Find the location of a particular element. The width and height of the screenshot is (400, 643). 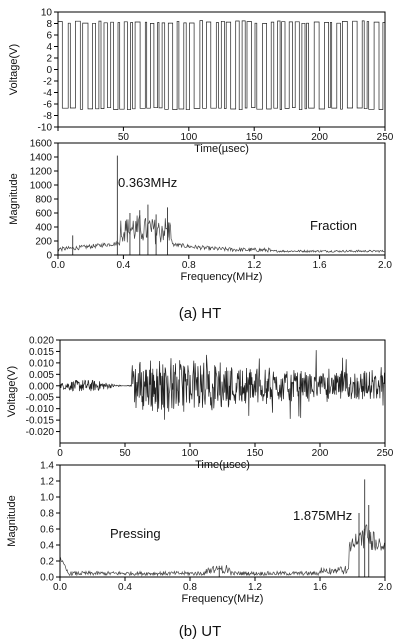

ht-spectrum-ylabel: Magnitude is located at coordinates (14, 198).